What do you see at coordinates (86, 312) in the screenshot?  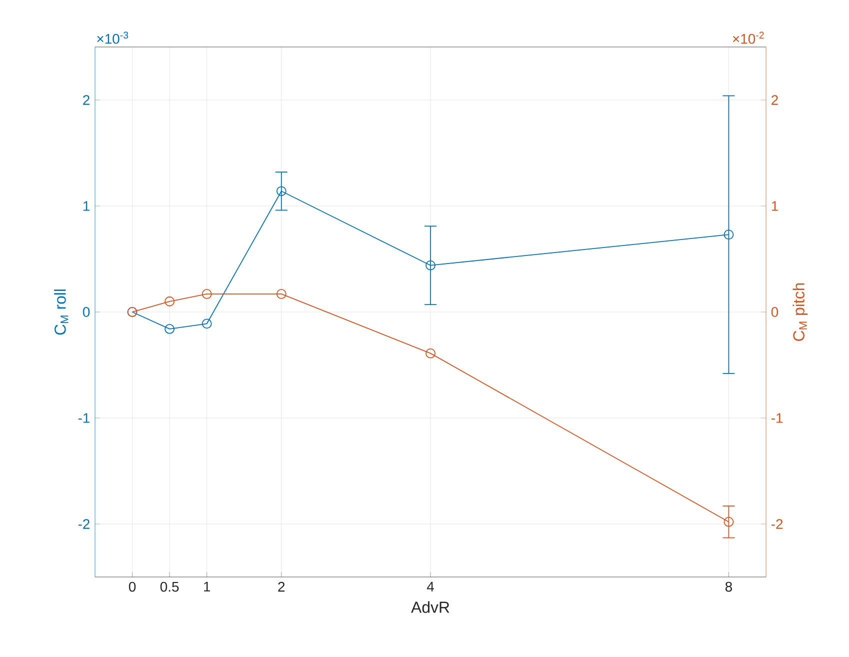 I see `y-tick-label: 0` at bounding box center [86, 312].